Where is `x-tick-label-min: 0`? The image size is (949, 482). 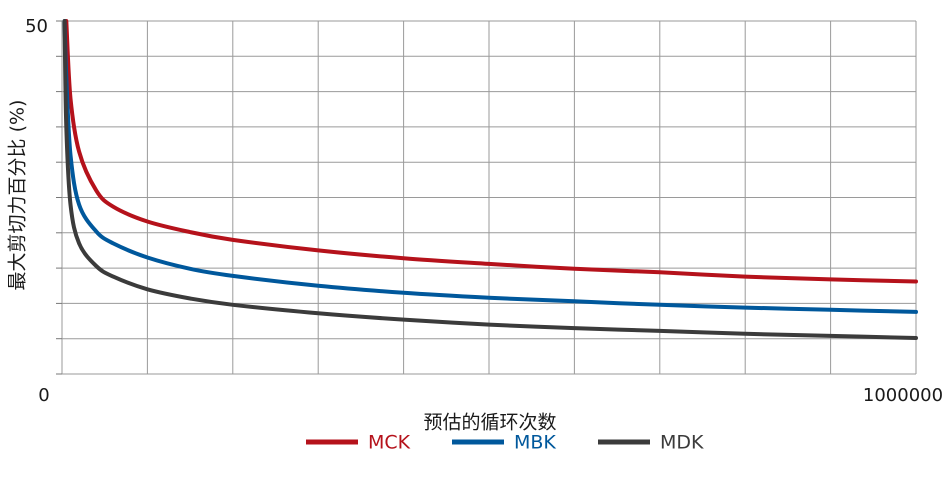 x-tick-label-min: 0 is located at coordinates (43, 395).